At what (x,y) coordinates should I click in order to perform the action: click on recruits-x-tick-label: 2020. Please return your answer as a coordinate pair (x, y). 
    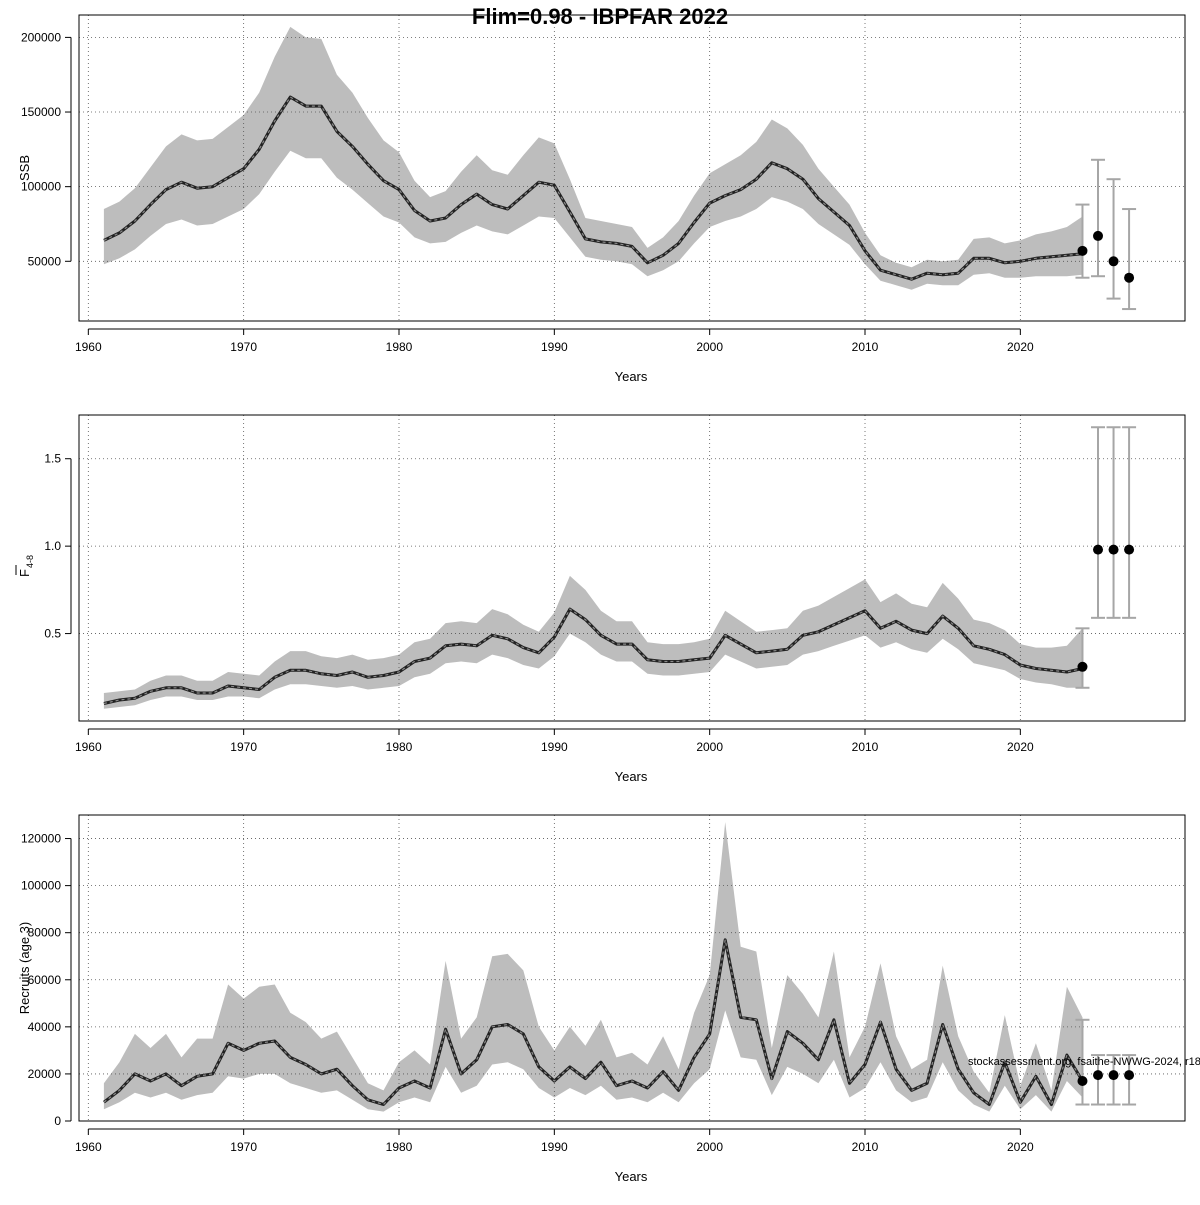
    Looking at the image, I should click on (1020, 1147).